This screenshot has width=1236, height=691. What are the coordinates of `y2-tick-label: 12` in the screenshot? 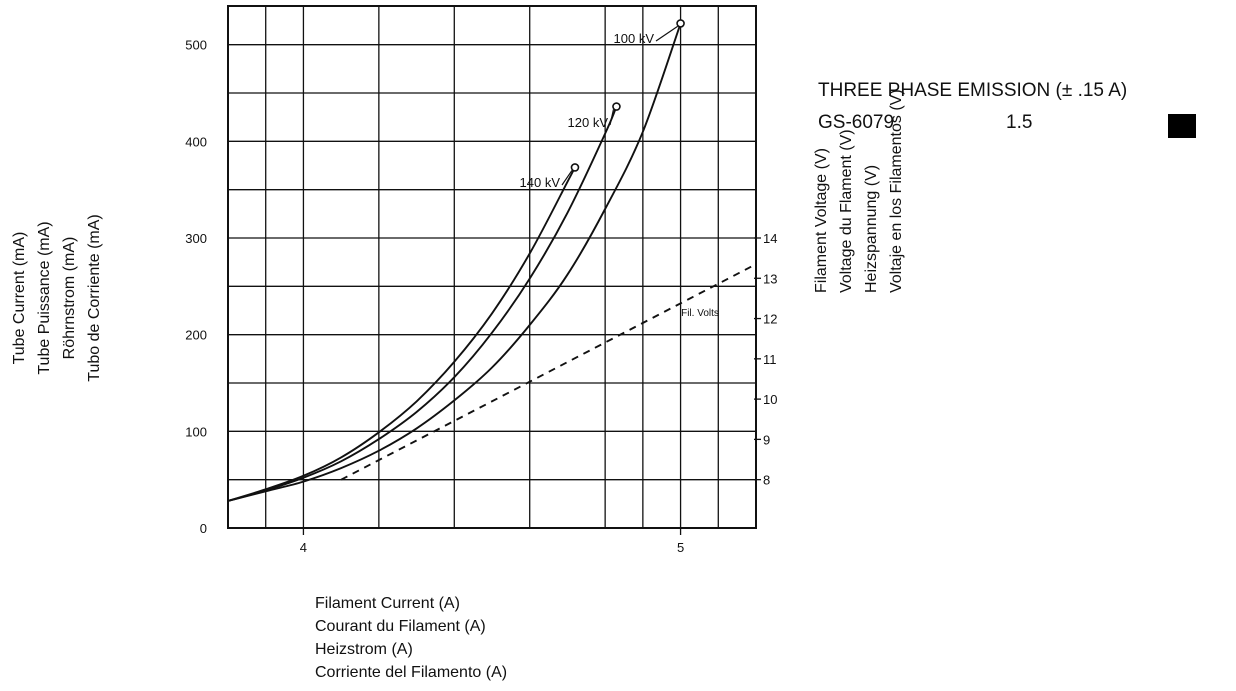 It's located at (770, 319).